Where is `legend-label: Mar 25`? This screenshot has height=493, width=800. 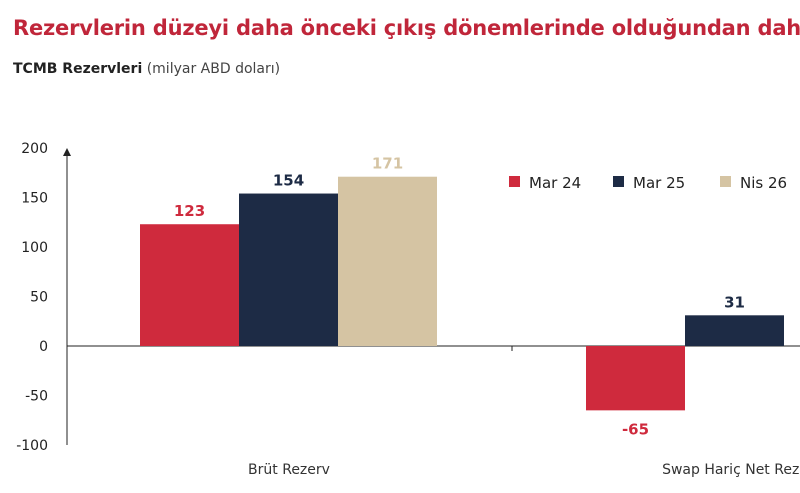
legend-label: Mar 25 is located at coordinates (659, 183).